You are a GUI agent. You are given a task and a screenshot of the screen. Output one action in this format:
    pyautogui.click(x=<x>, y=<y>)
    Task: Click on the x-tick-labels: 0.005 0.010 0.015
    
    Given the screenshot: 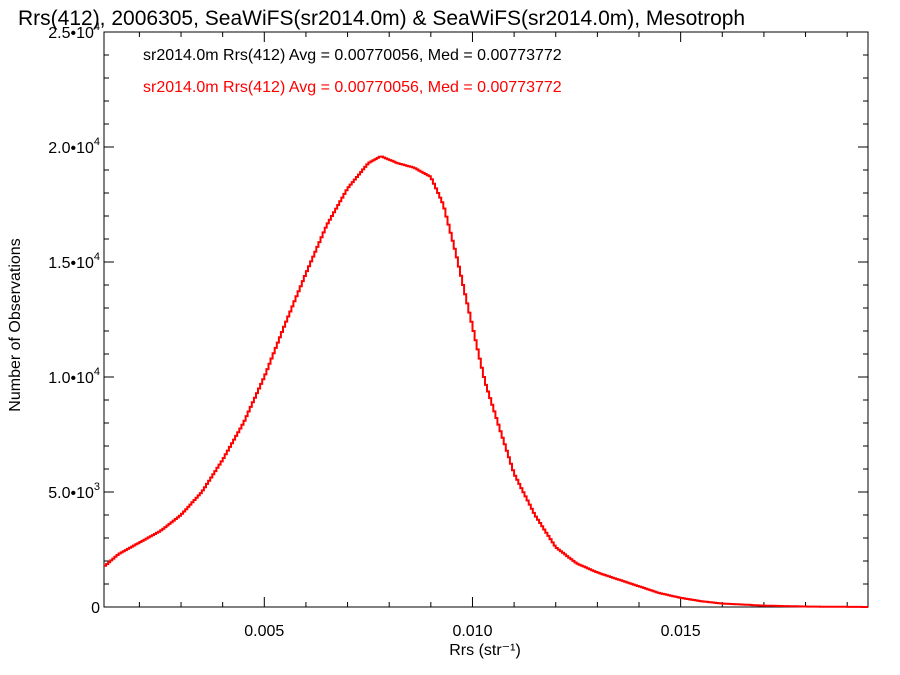 What is the action you would take?
    pyautogui.click(x=472, y=631)
    